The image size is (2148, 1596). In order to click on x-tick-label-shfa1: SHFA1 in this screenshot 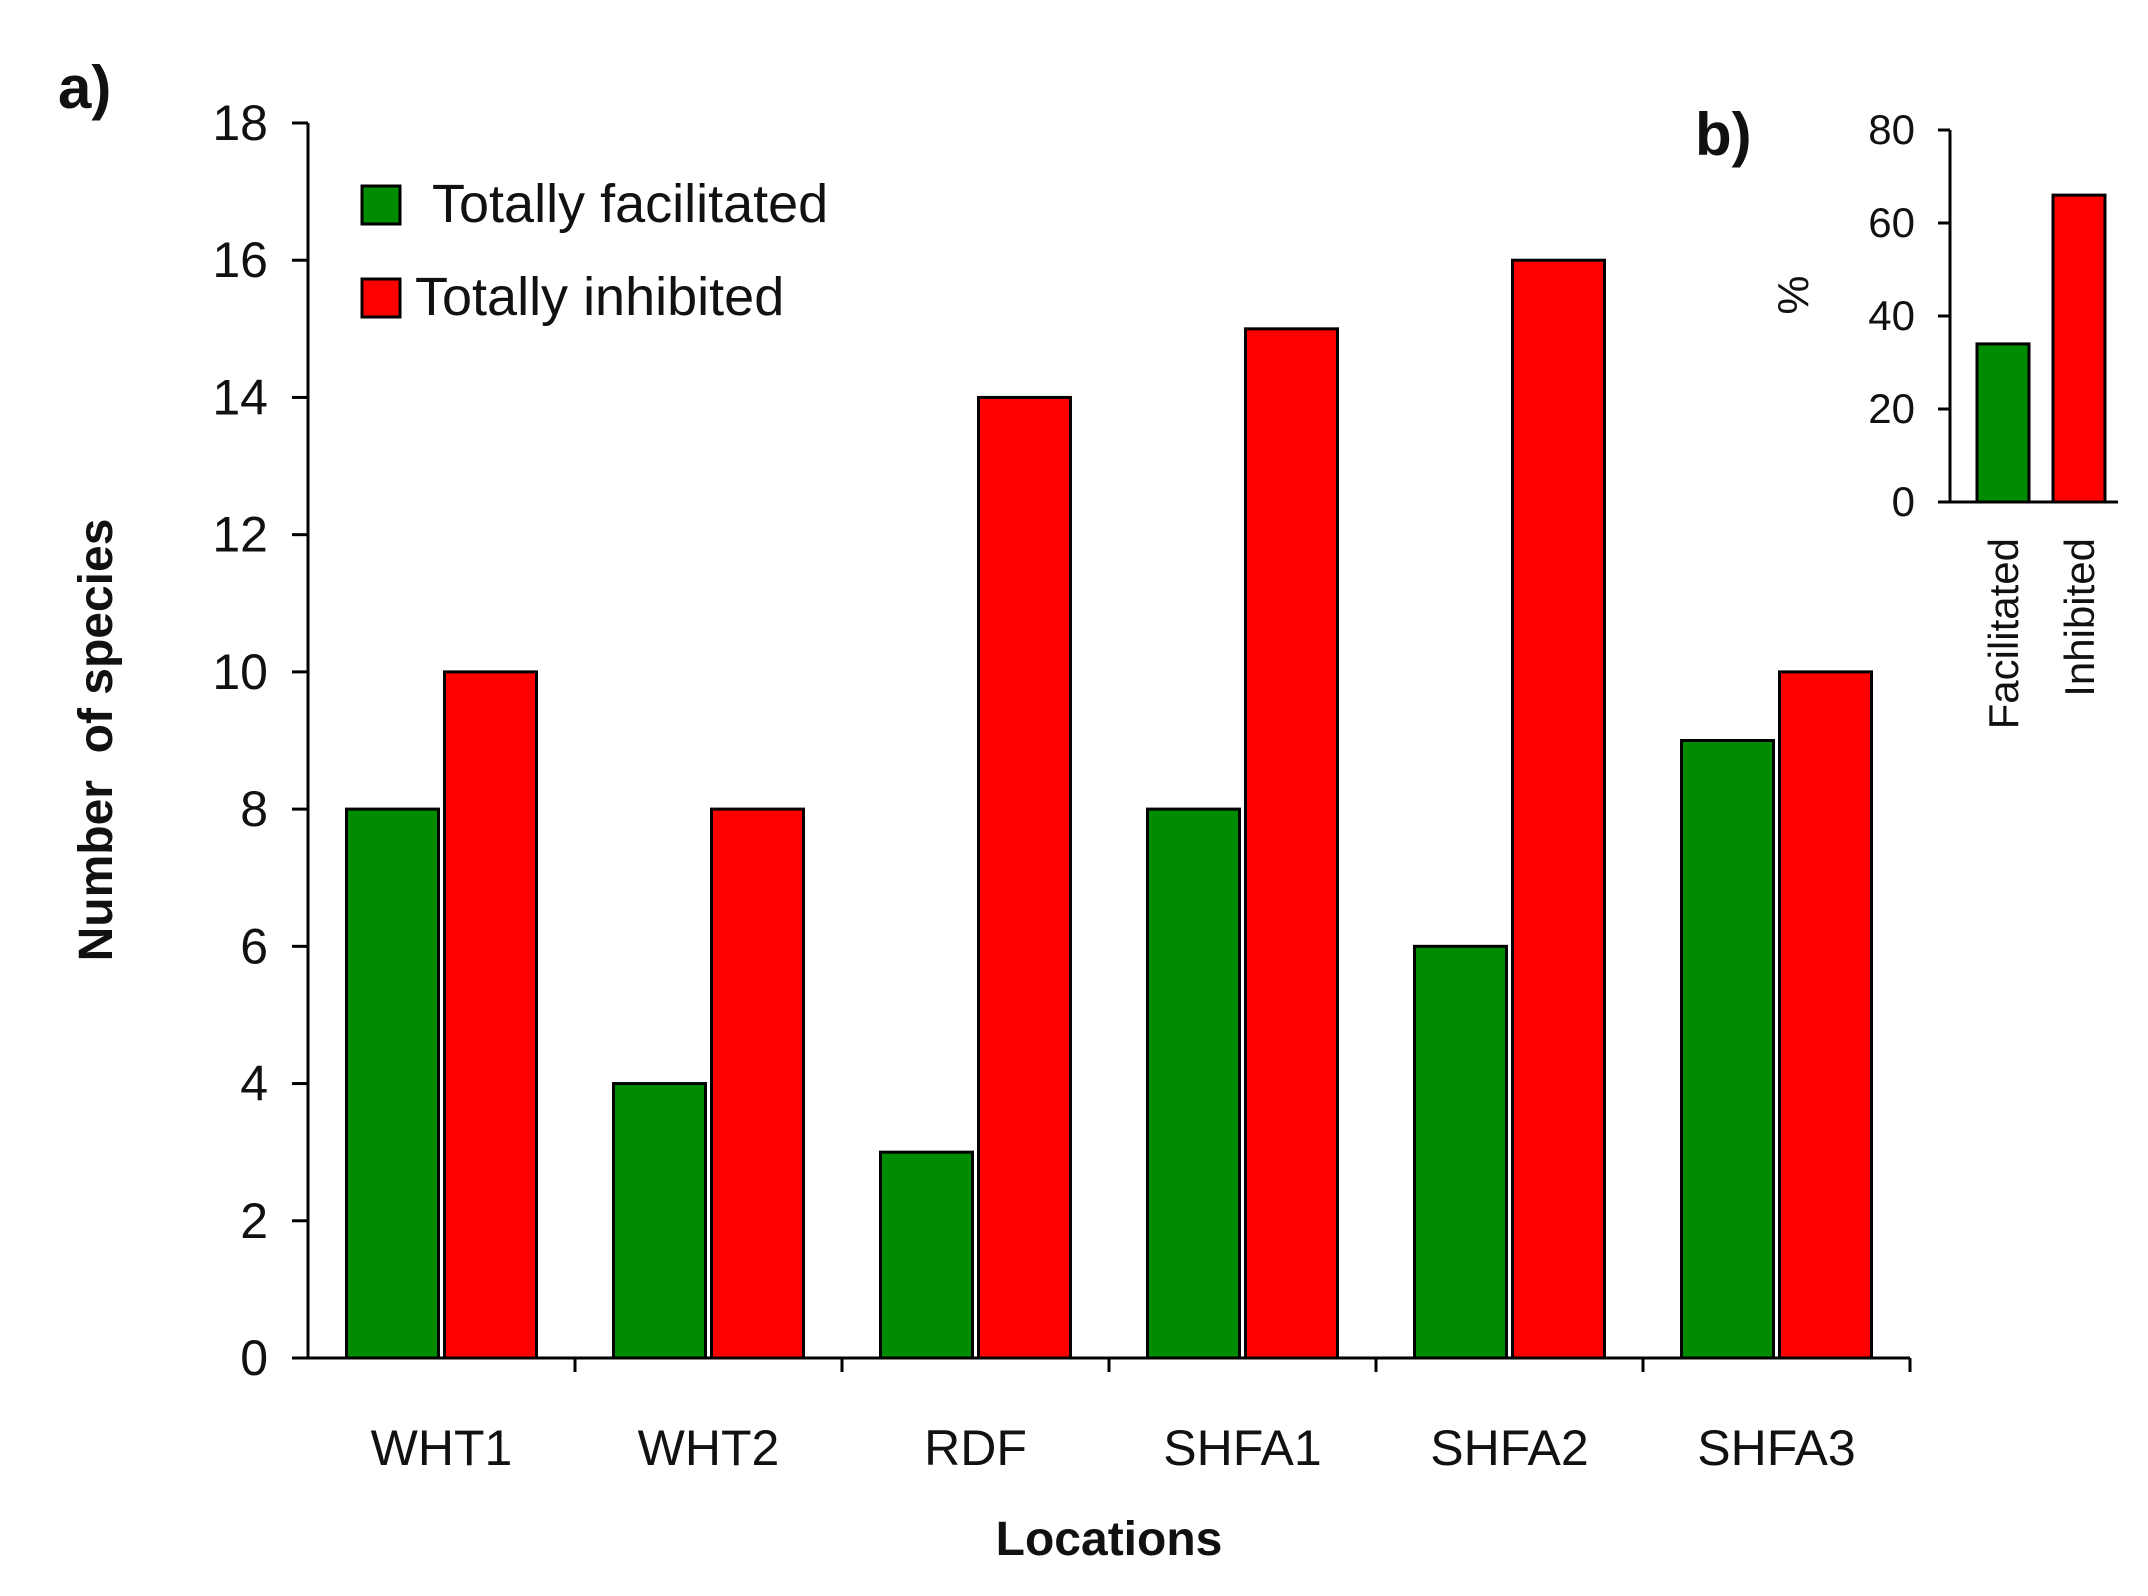, I will do `click(1242, 1448)`.